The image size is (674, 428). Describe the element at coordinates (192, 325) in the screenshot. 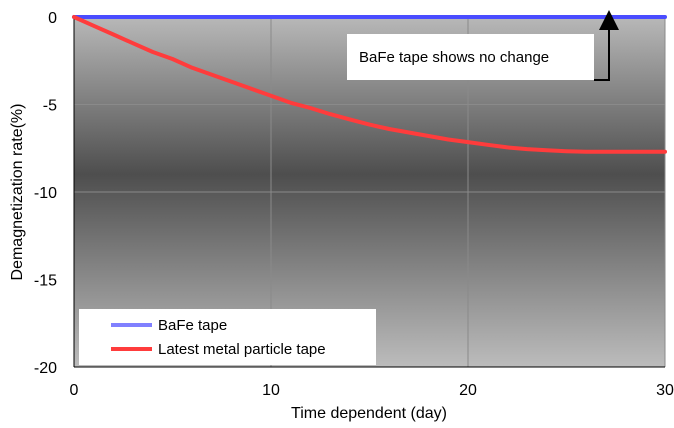

I see `legend-label-bafe: BaFe tape` at that location.